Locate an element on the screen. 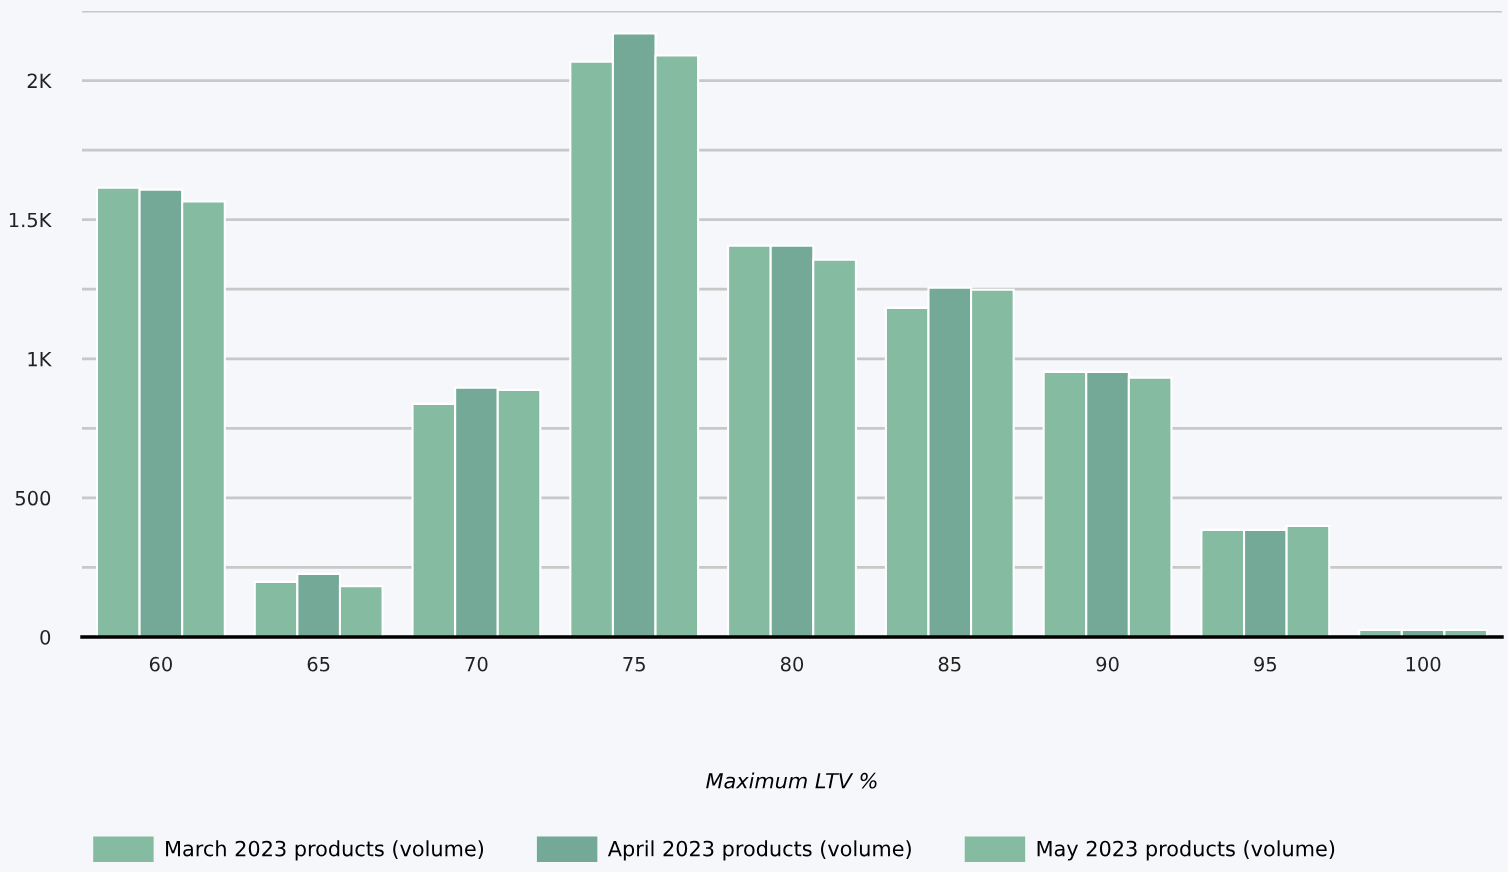 This screenshot has width=1508, height=872. x-tick-label: 70 is located at coordinates (476, 664).